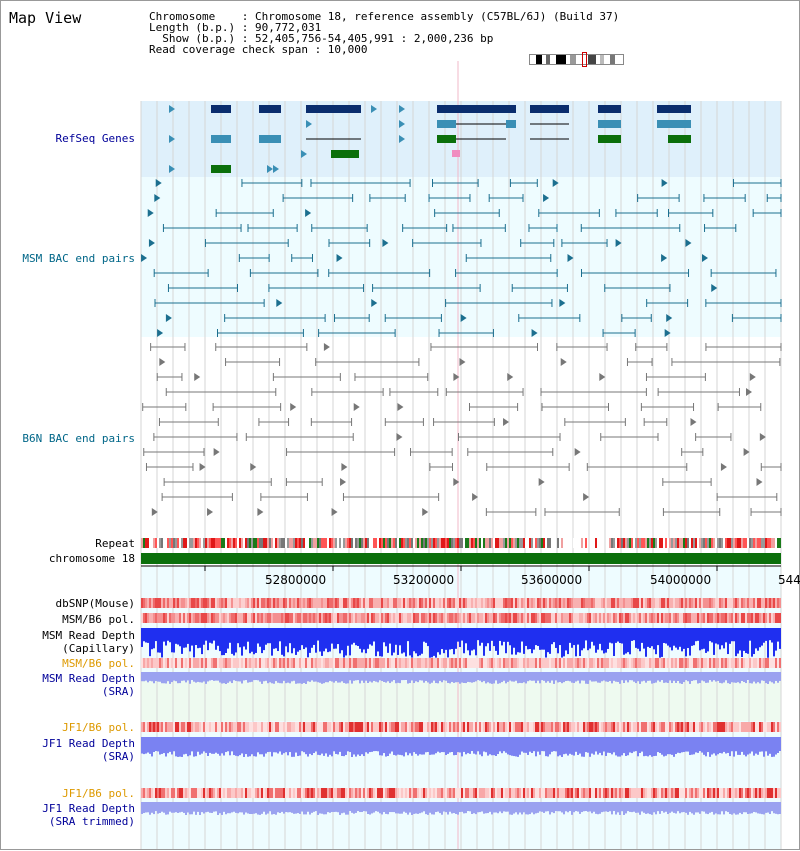 The image size is (800, 851). Describe the element at coordinates (210, 512) in the screenshot. I see `b6n-bac-pair` at that location.